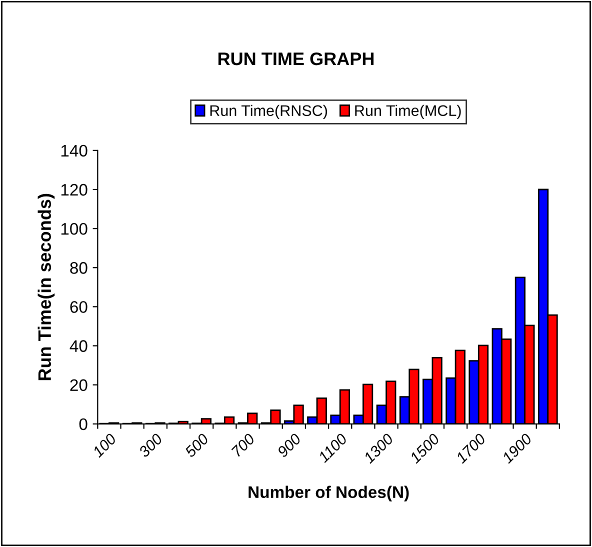  Describe the element at coordinates (79, 307) in the screenshot. I see `y-tick-label: 60` at that location.